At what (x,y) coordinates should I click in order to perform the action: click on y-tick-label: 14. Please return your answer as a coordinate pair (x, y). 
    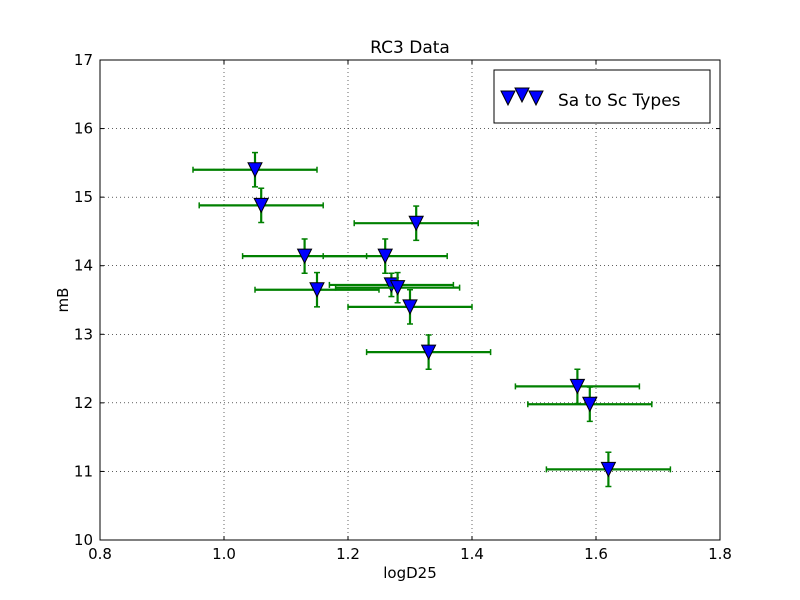
    Looking at the image, I should click on (83, 266).